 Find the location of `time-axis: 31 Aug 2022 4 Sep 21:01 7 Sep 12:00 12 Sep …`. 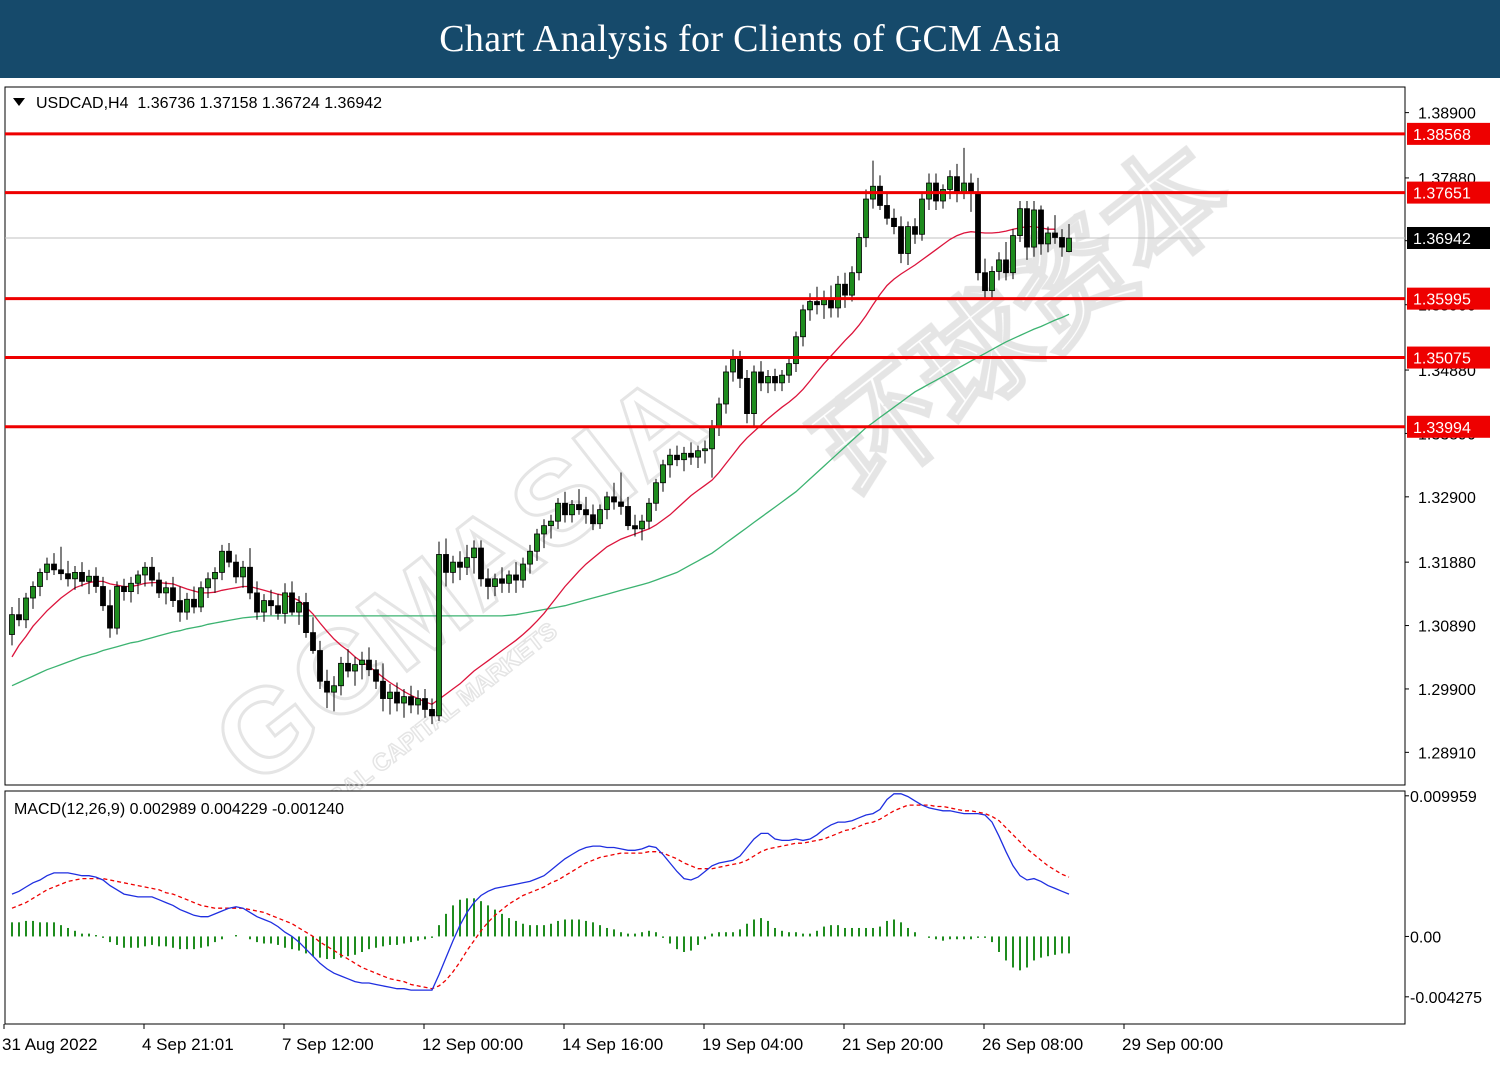

time-axis: 31 Aug 2022 4 Sep 21:01 7 Sep 12:00 12 Sep … is located at coordinates (612, 1039).